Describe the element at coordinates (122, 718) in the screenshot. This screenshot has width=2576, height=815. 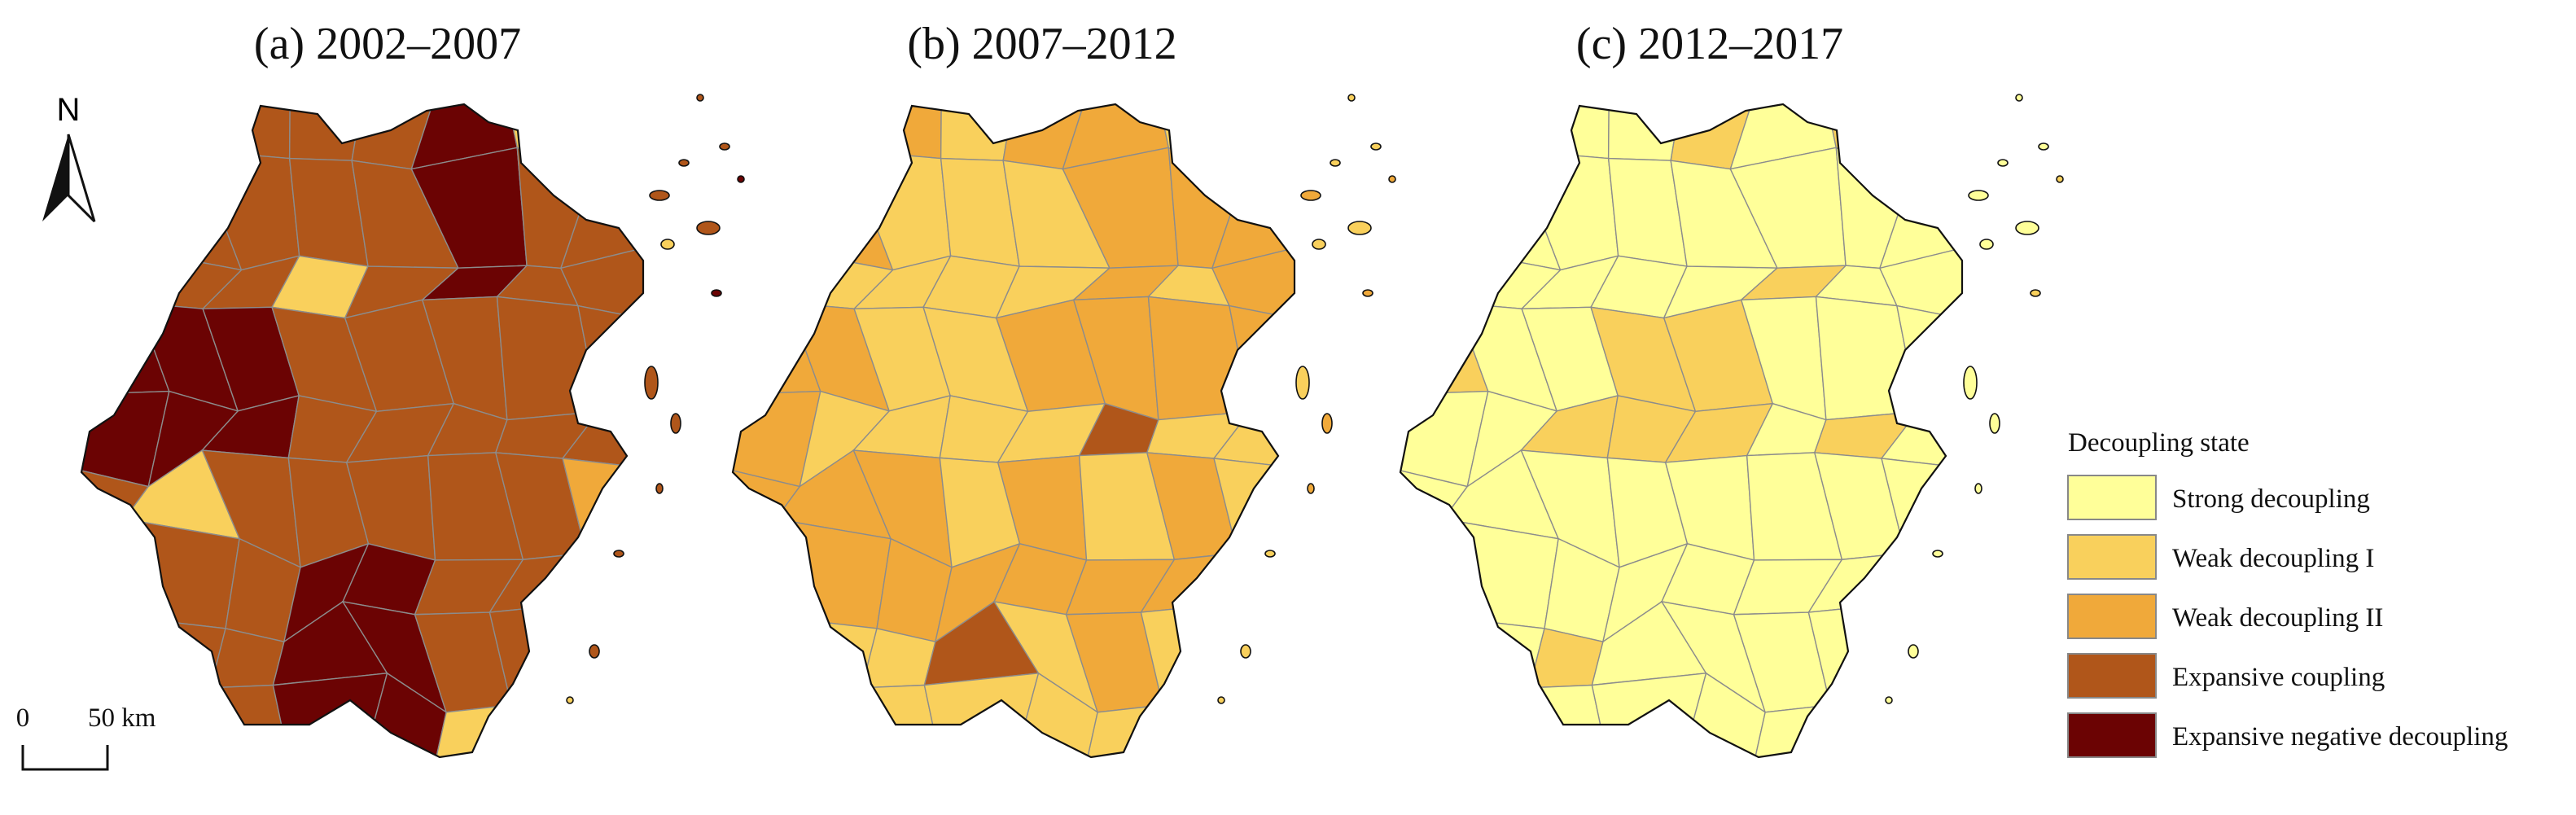
I see `scale-end: 50 km` at that location.